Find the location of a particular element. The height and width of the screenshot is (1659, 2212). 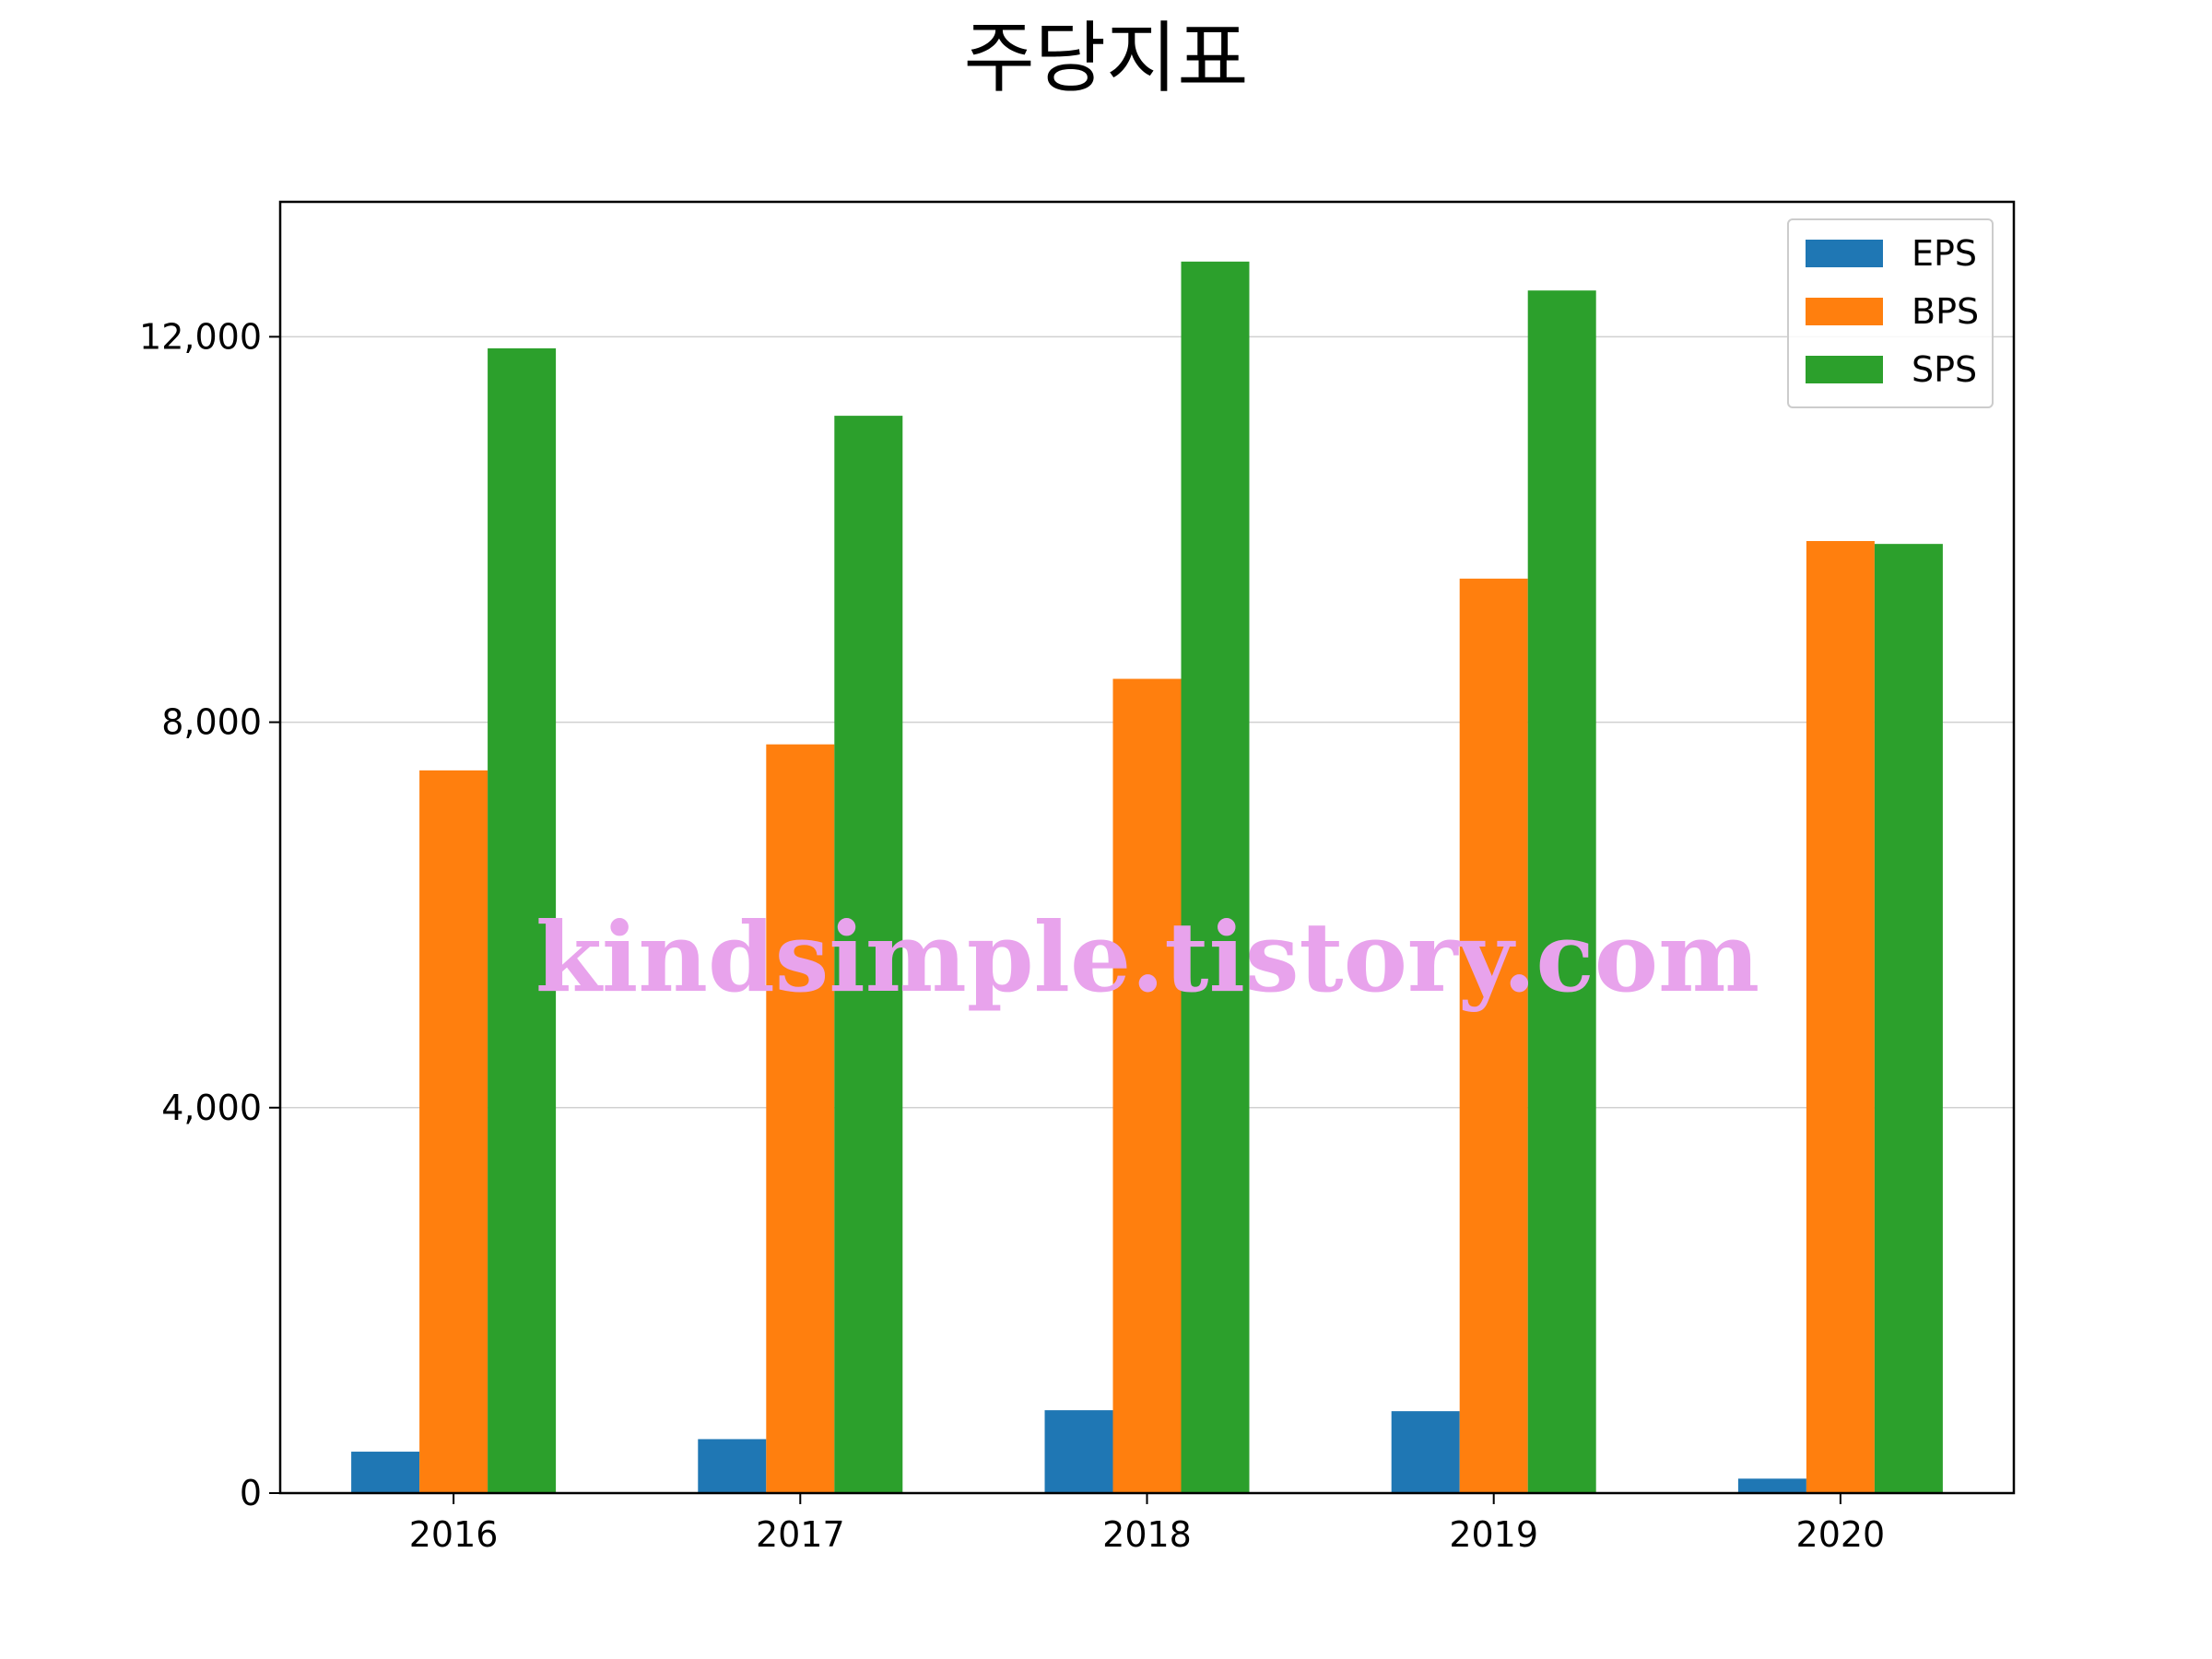

bar-bps-2020 is located at coordinates (1840, 1017).